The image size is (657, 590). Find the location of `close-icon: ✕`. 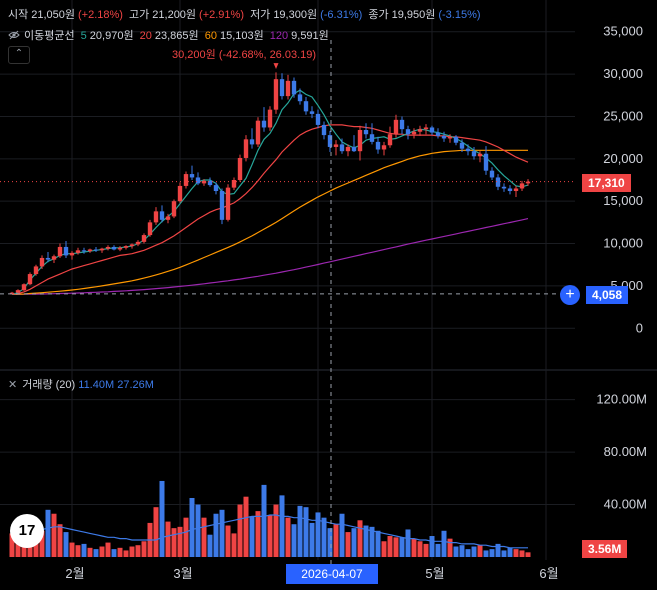

close-icon: ✕ is located at coordinates (13, 385).